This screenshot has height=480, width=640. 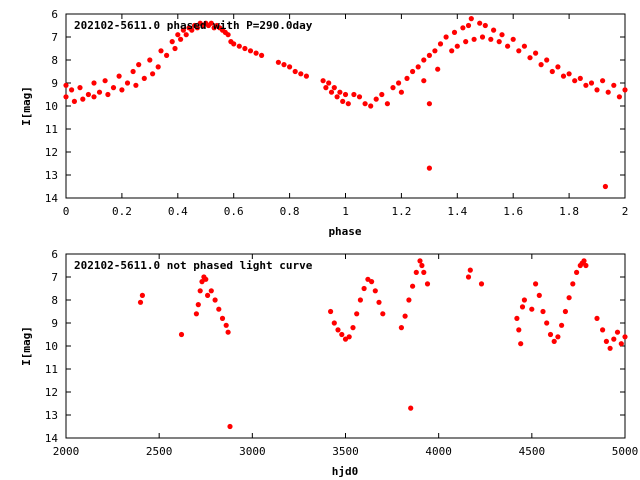 What do you see at coordinates (51, 152) in the screenshot?
I see `y-tick-label: 12` at bounding box center [51, 152].